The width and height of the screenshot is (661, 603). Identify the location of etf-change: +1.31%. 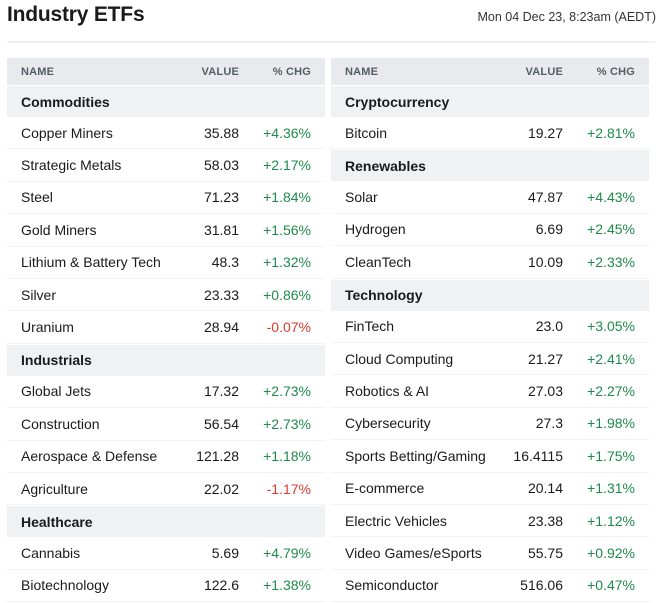
(611, 488).